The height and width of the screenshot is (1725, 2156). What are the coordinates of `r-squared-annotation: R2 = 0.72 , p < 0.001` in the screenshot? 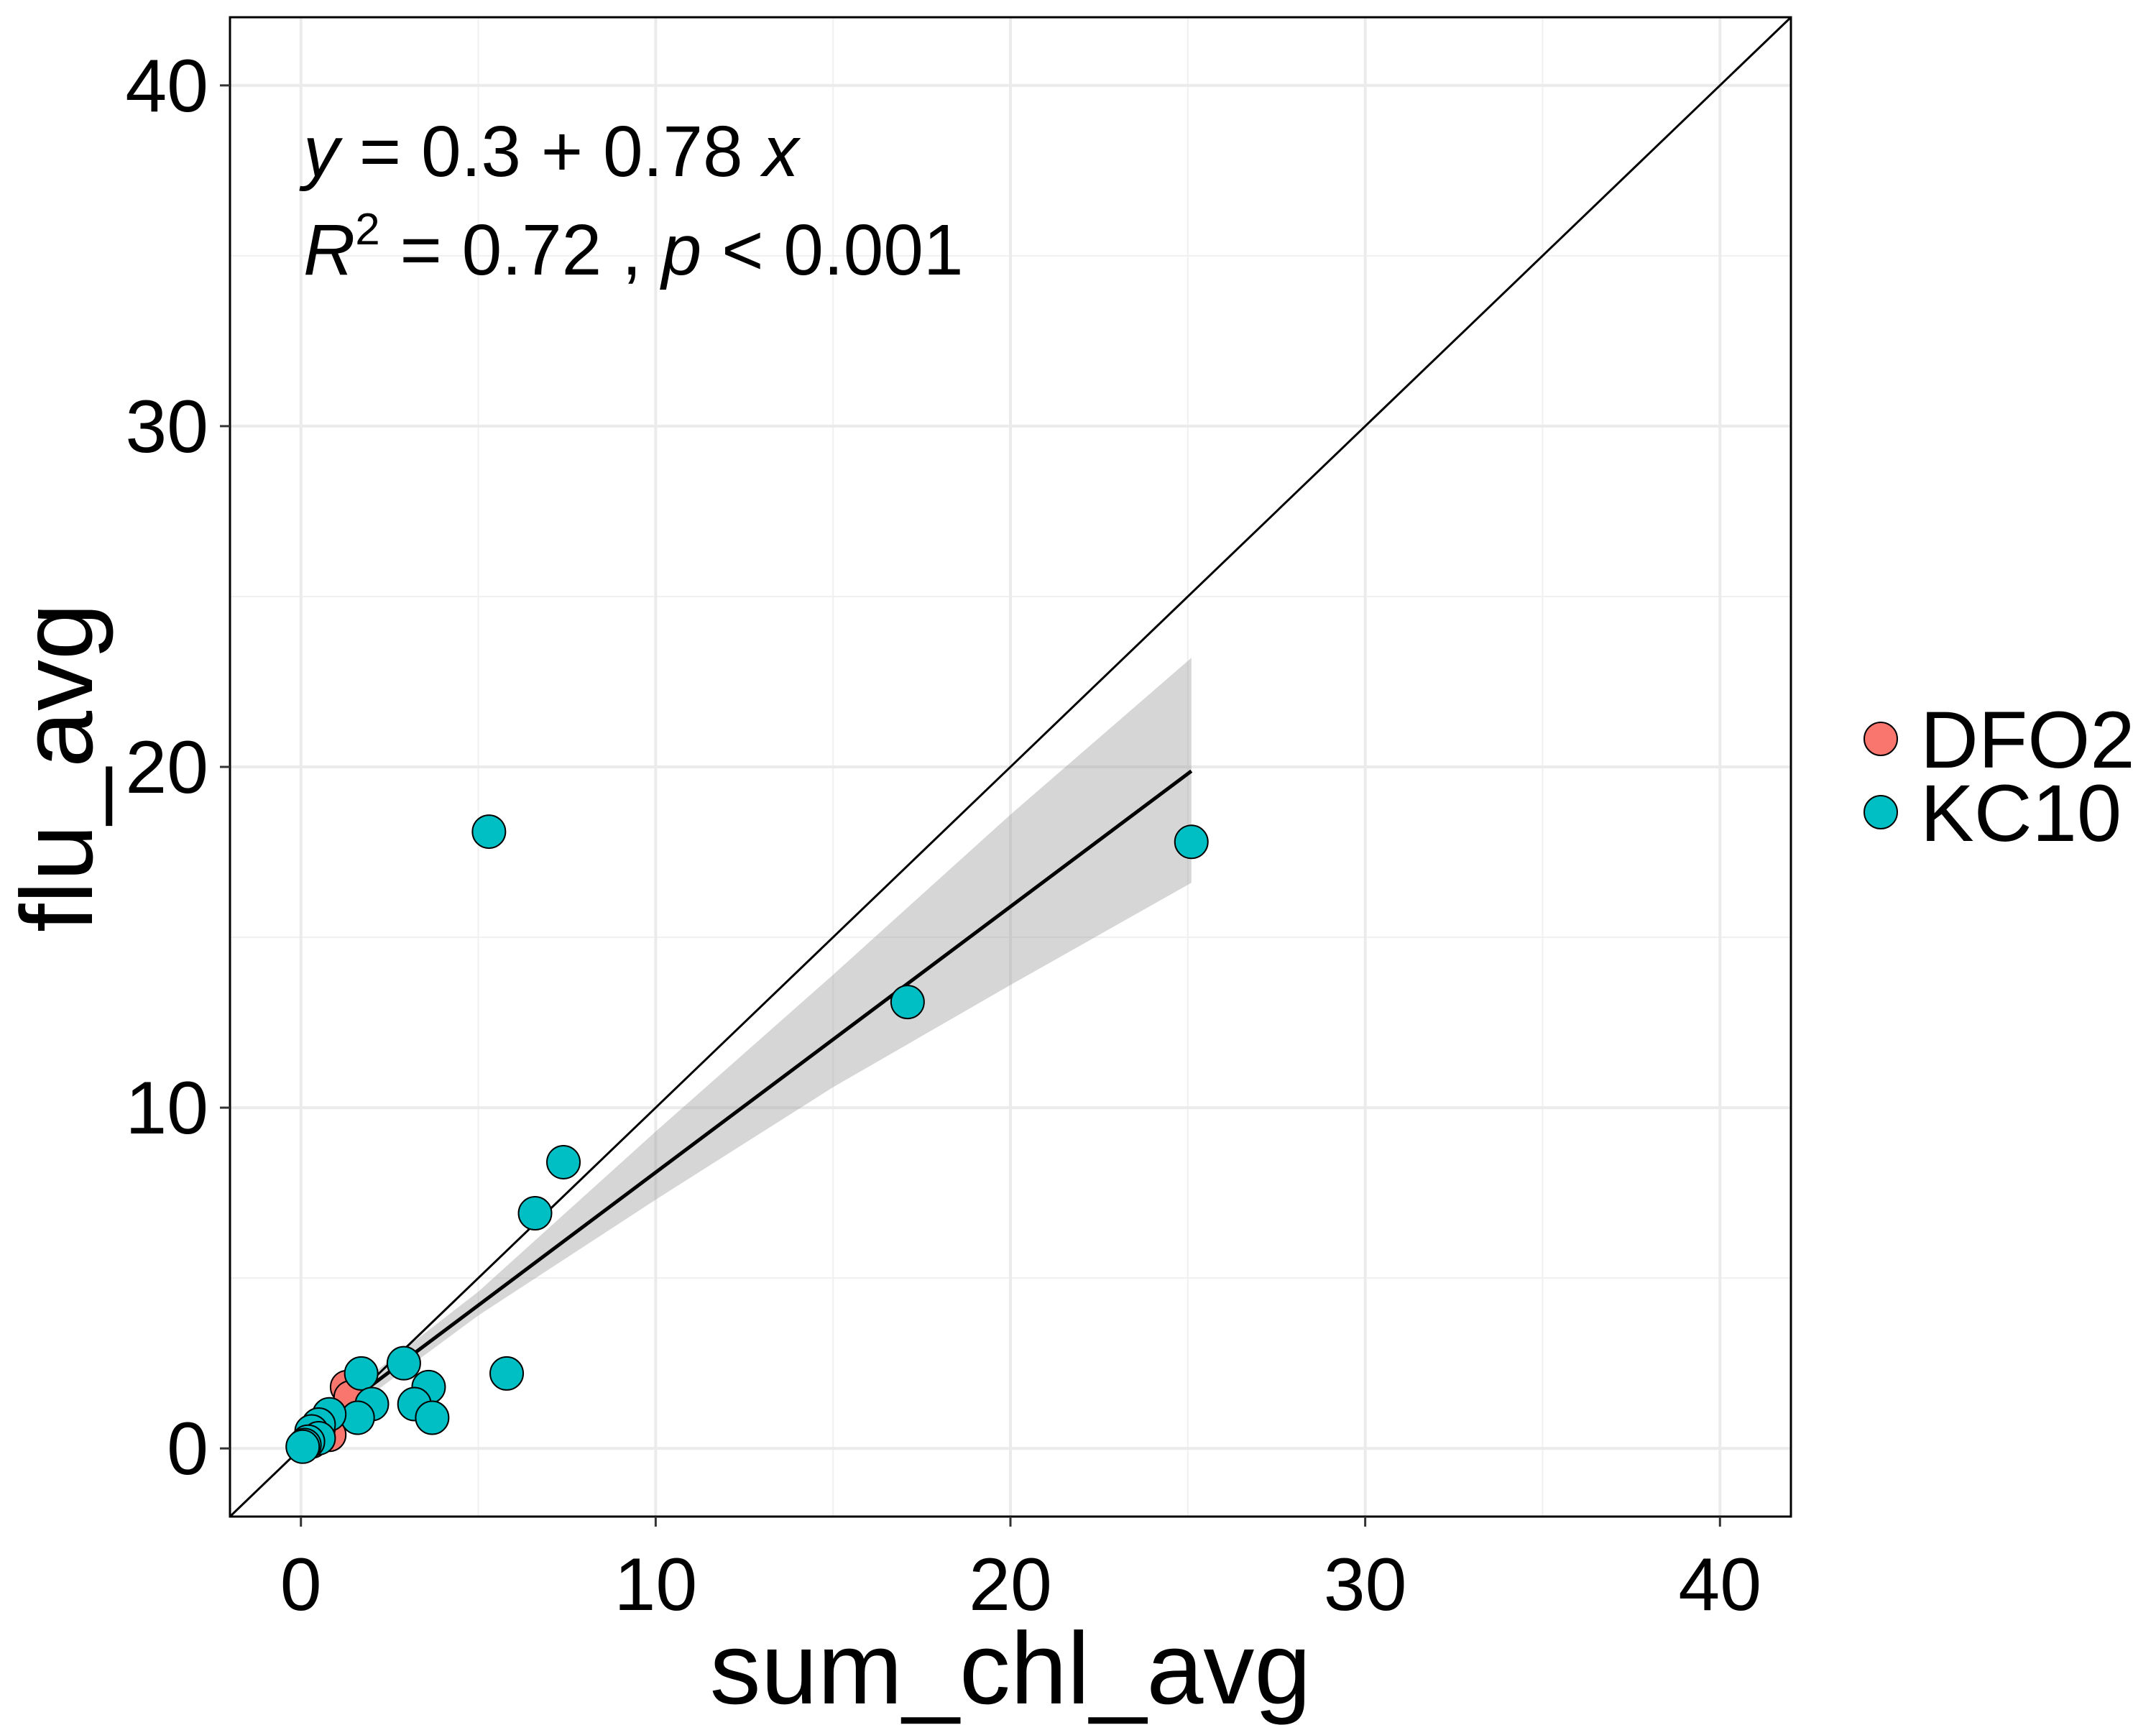 It's located at (633, 247).